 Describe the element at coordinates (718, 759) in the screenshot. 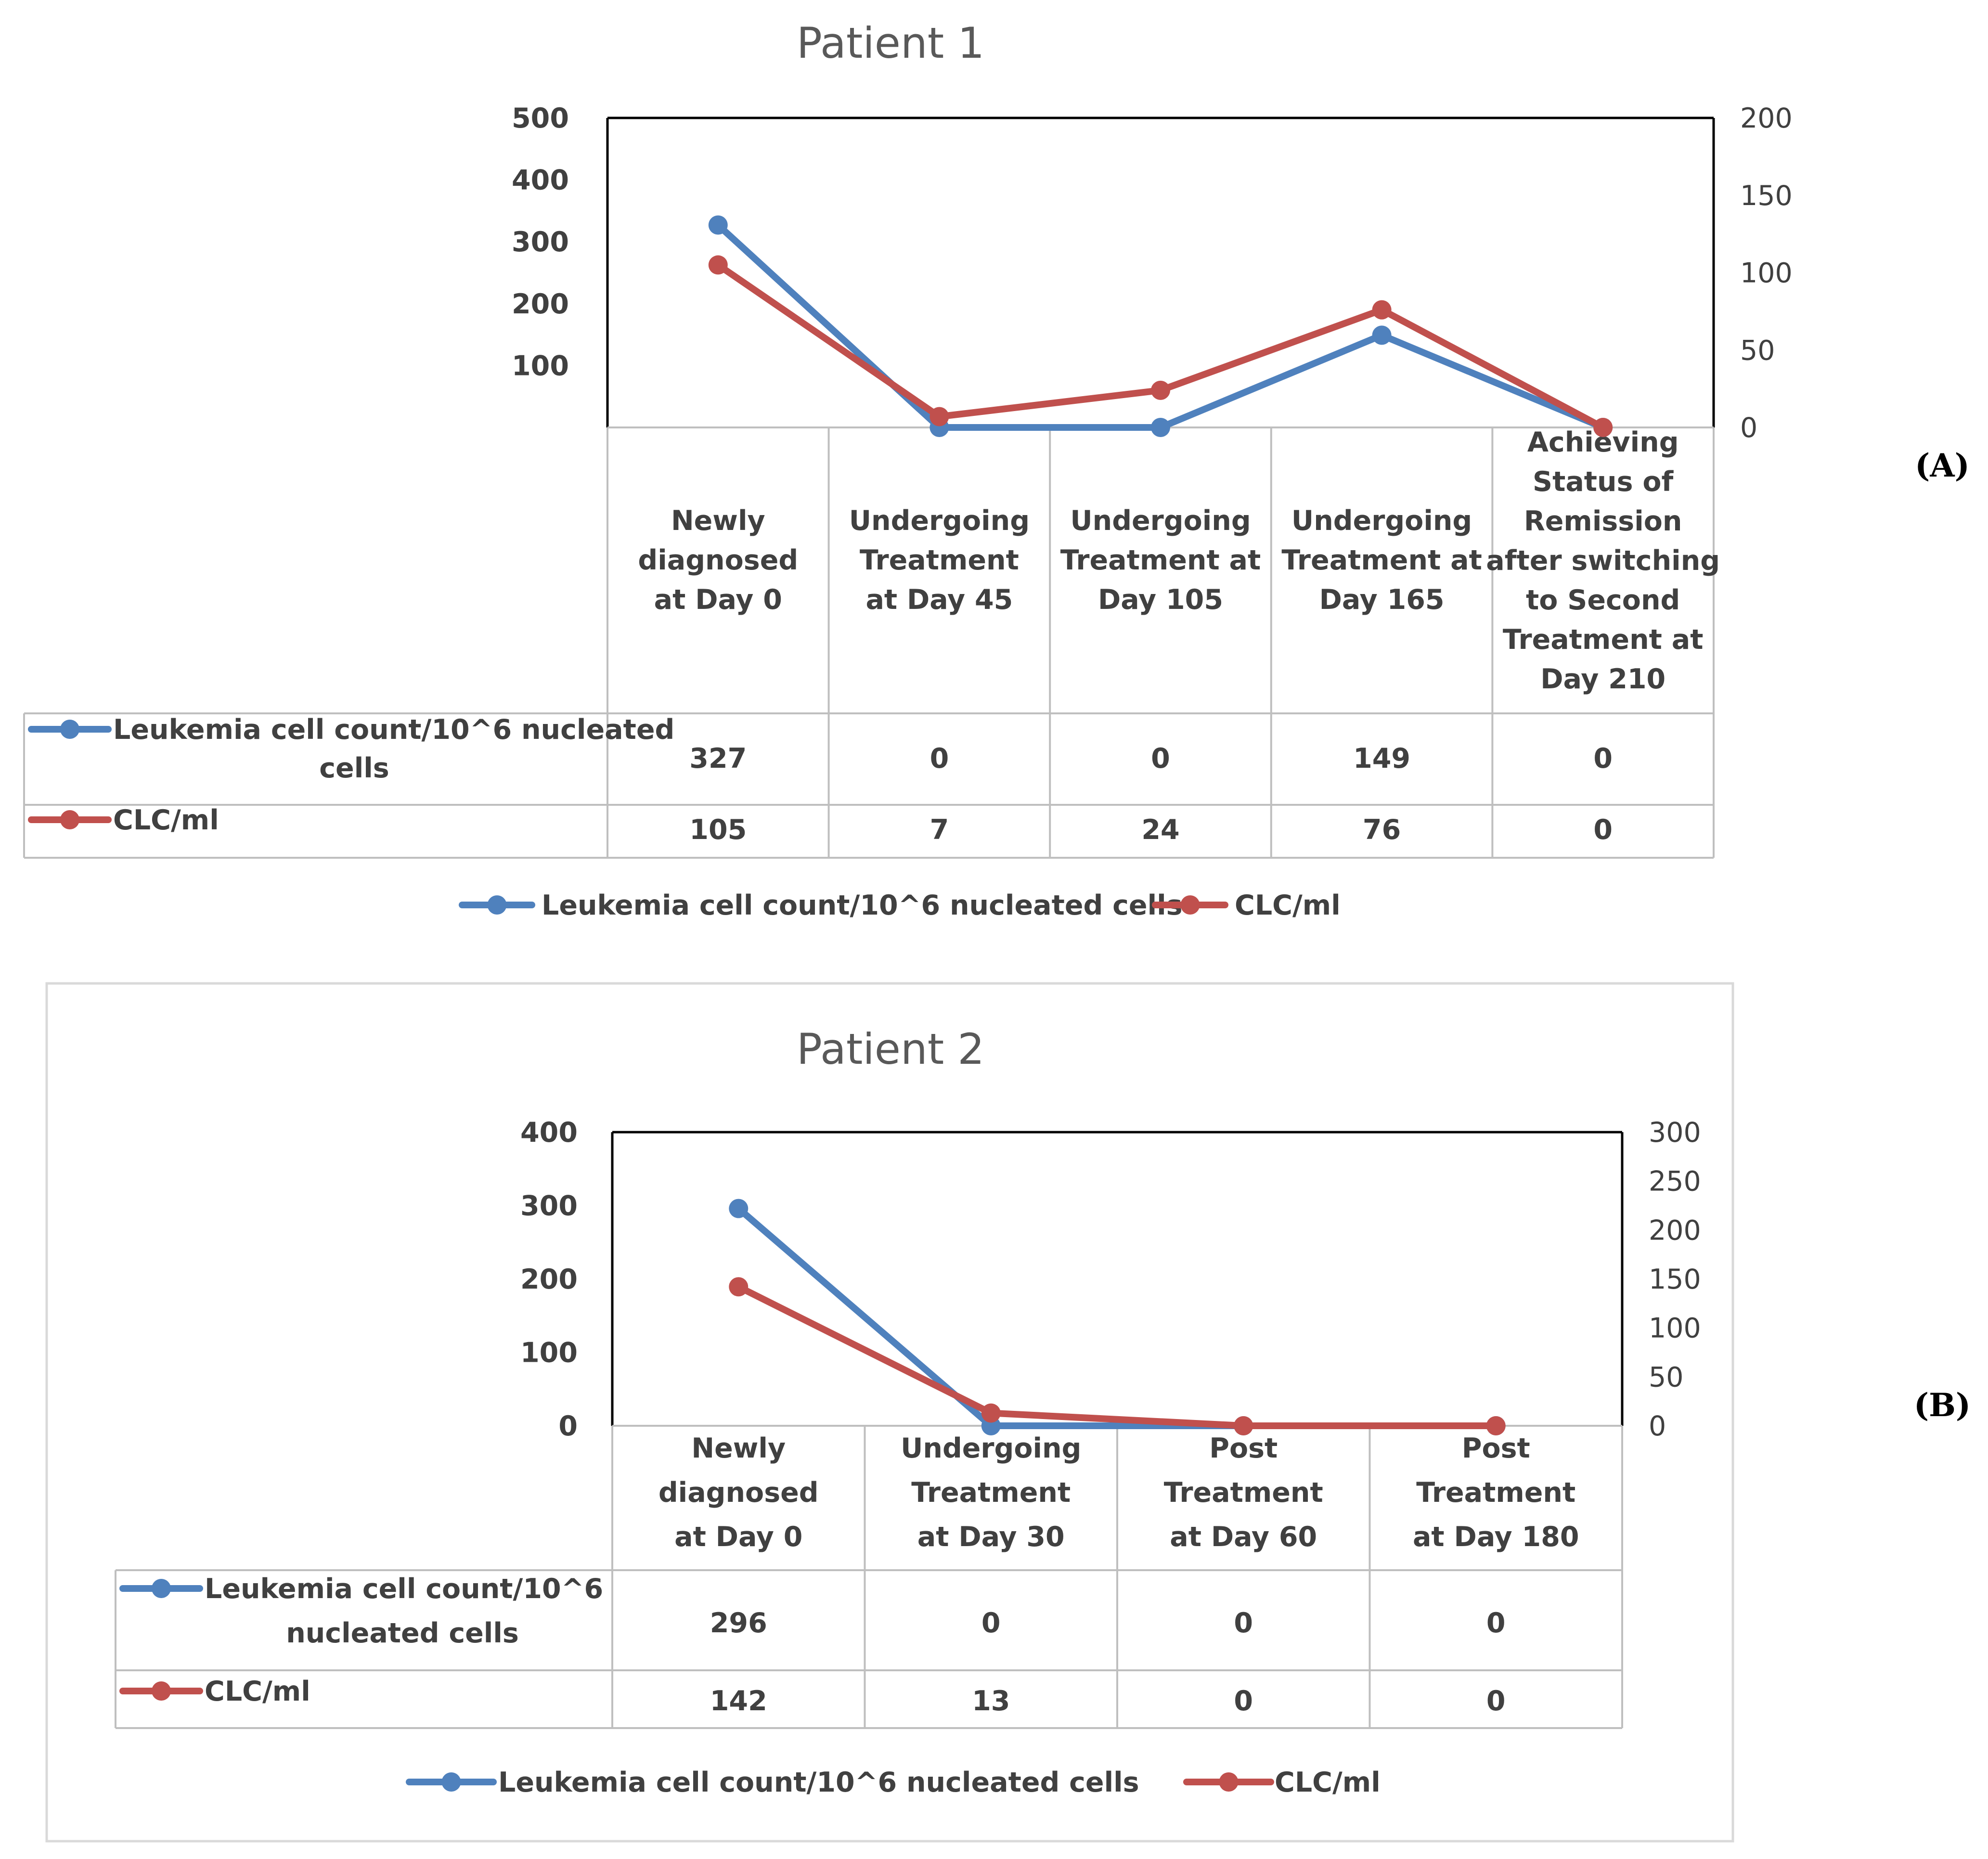

I see `table-cell-value: 327` at that location.